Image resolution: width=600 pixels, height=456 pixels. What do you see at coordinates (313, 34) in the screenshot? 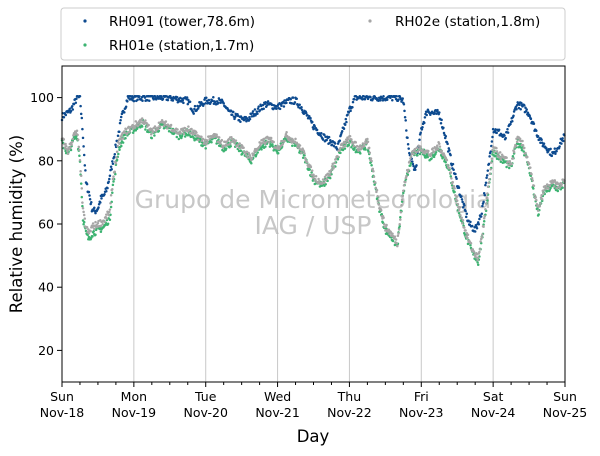
I see `legend-box` at bounding box center [313, 34].